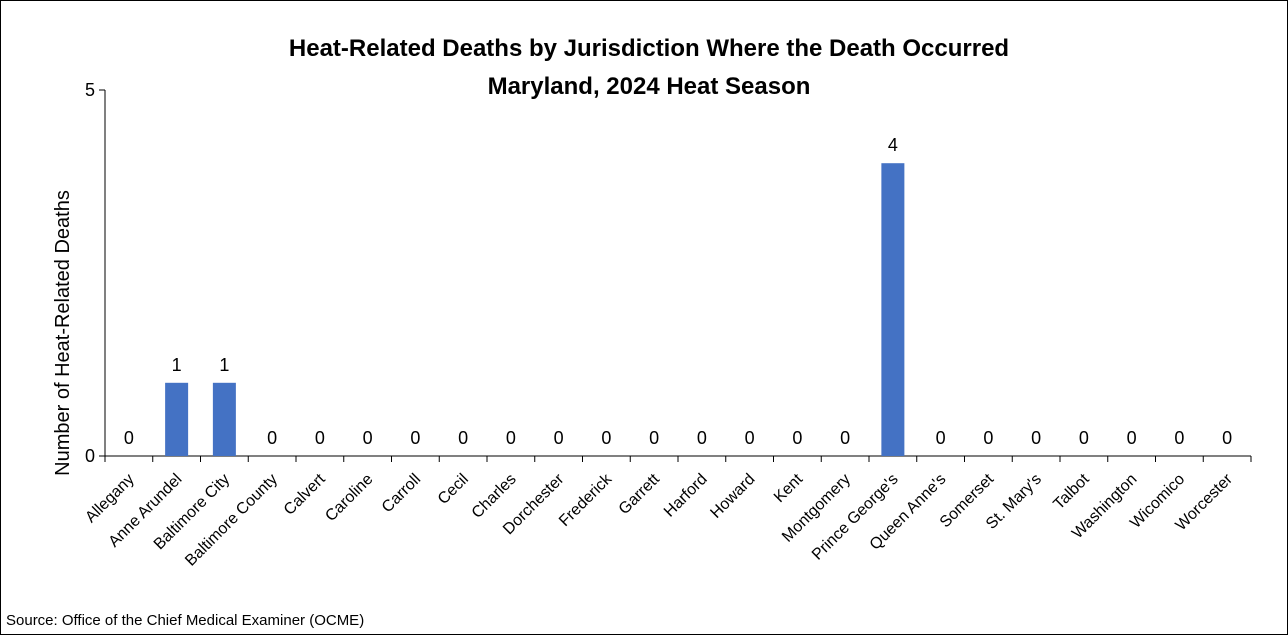 The height and width of the screenshot is (635, 1288). What do you see at coordinates (789, 488) in the screenshot?
I see `category-label: Kent` at bounding box center [789, 488].